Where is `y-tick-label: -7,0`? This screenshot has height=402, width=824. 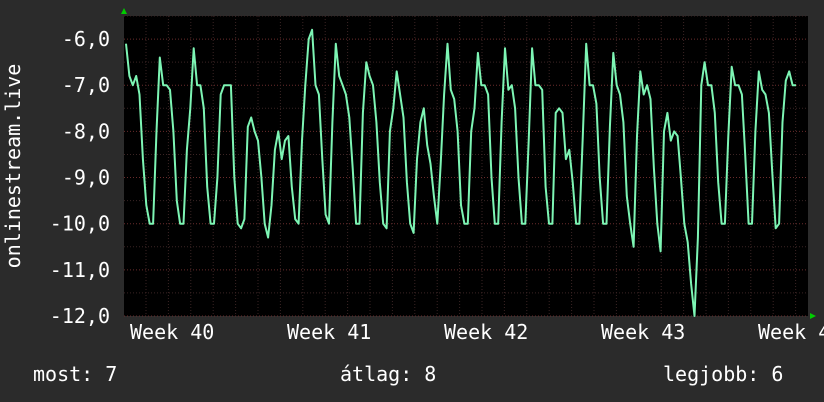
y-tick-label: -7,0 is located at coordinates (86, 85).